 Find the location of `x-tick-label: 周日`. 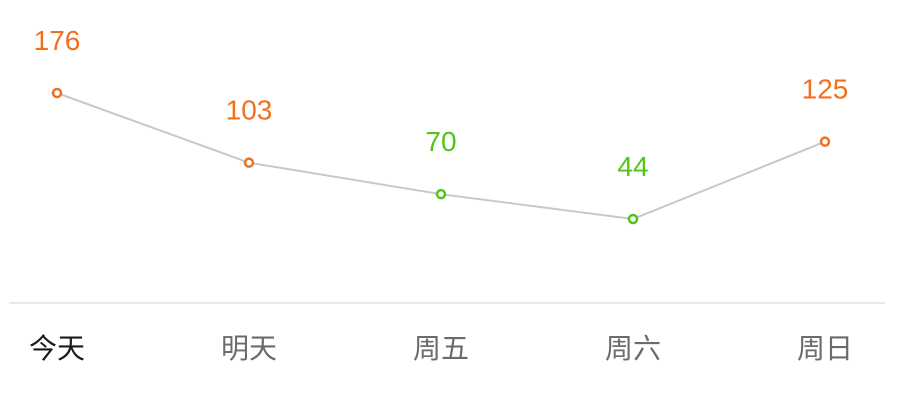

x-tick-label: 周日 is located at coordinates (825, 348).